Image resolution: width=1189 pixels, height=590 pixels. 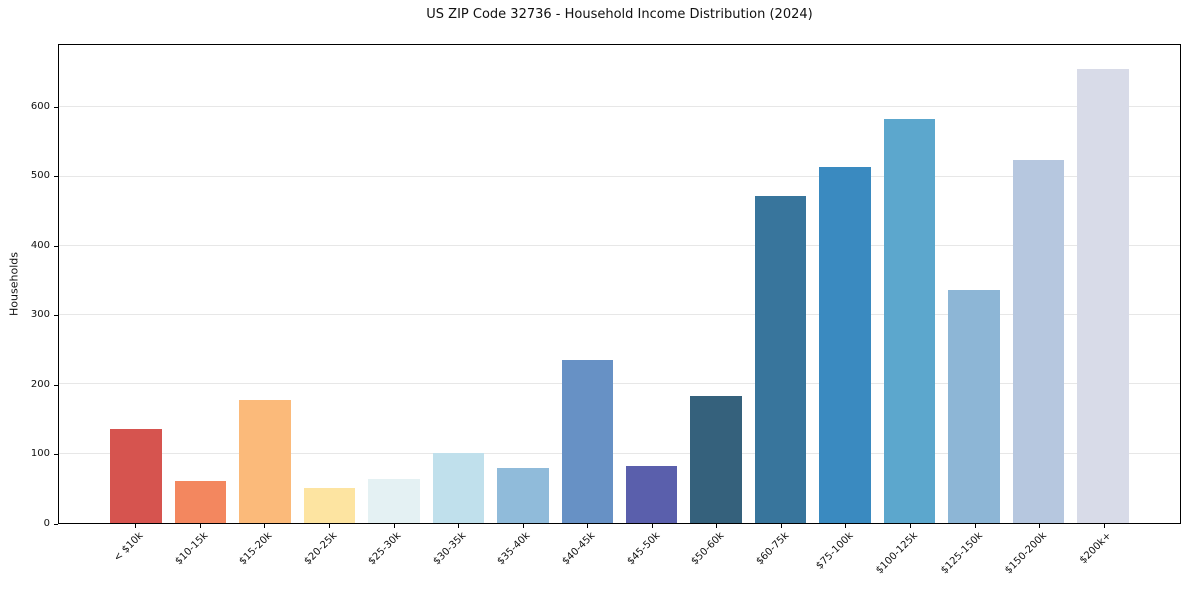 I want to click on x-tick-label: $50-60k, so click(x=708, y=549).